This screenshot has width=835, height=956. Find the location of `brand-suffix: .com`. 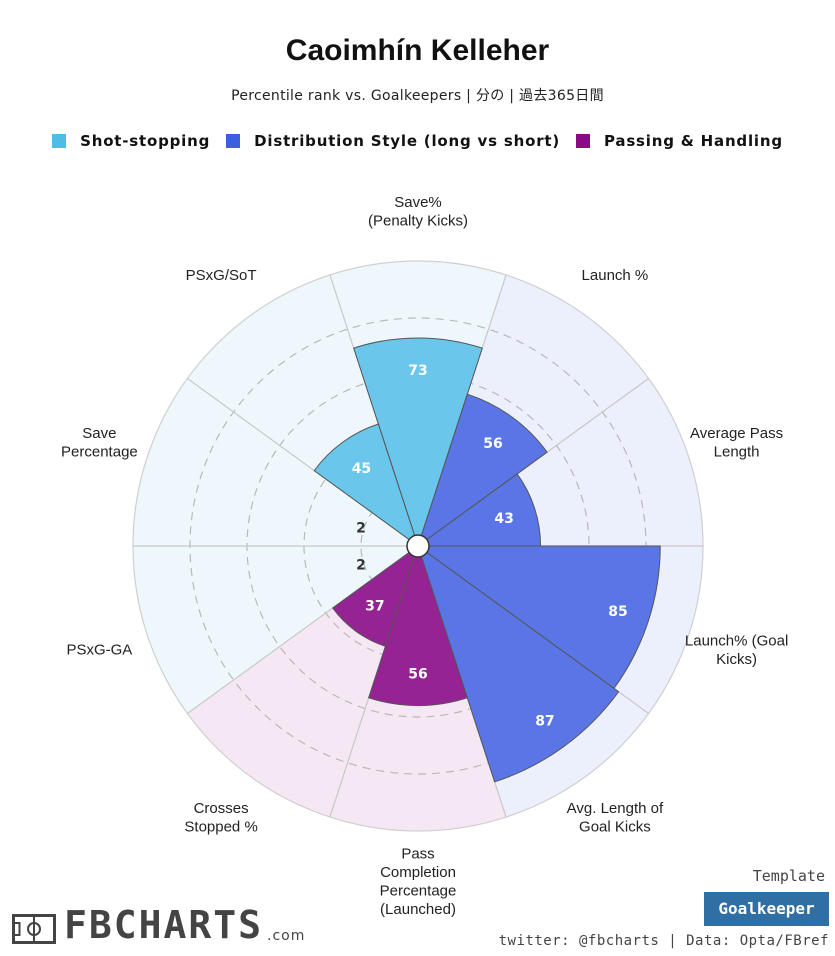

brand-suffix: .com is located at coordinates (286, 936).